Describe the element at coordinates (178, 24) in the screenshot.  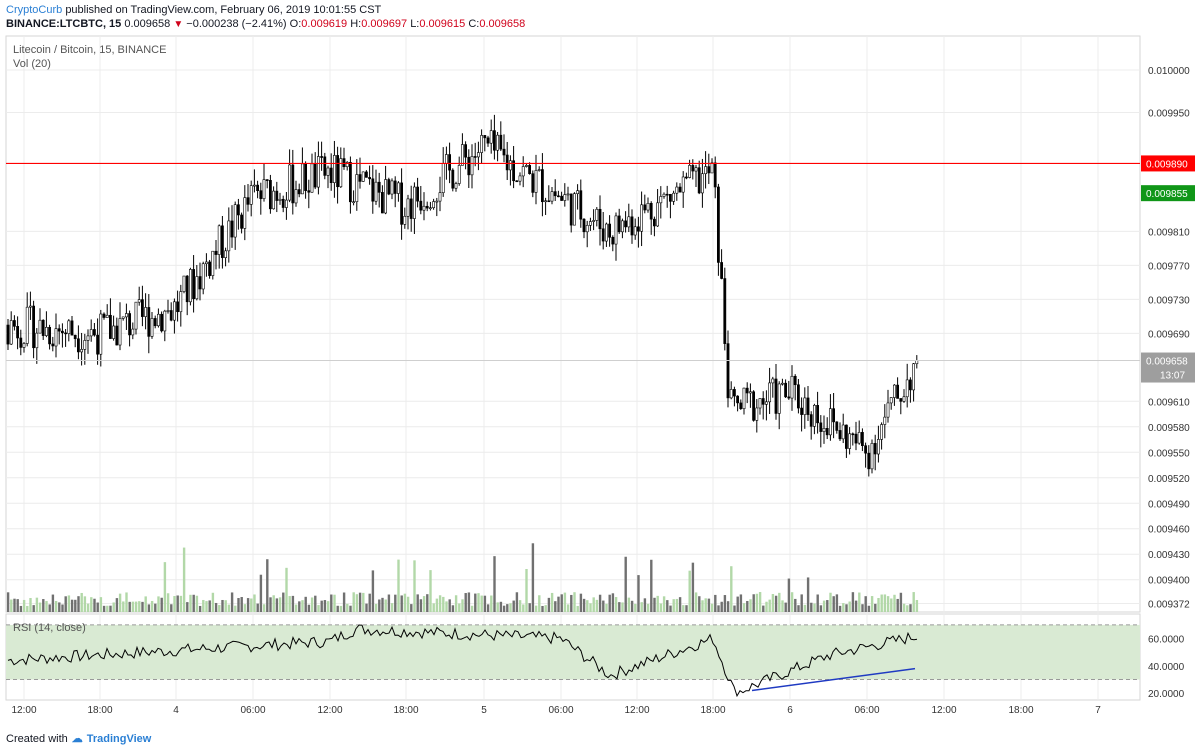
I see `down-arrow-icon: ▼` at that location.